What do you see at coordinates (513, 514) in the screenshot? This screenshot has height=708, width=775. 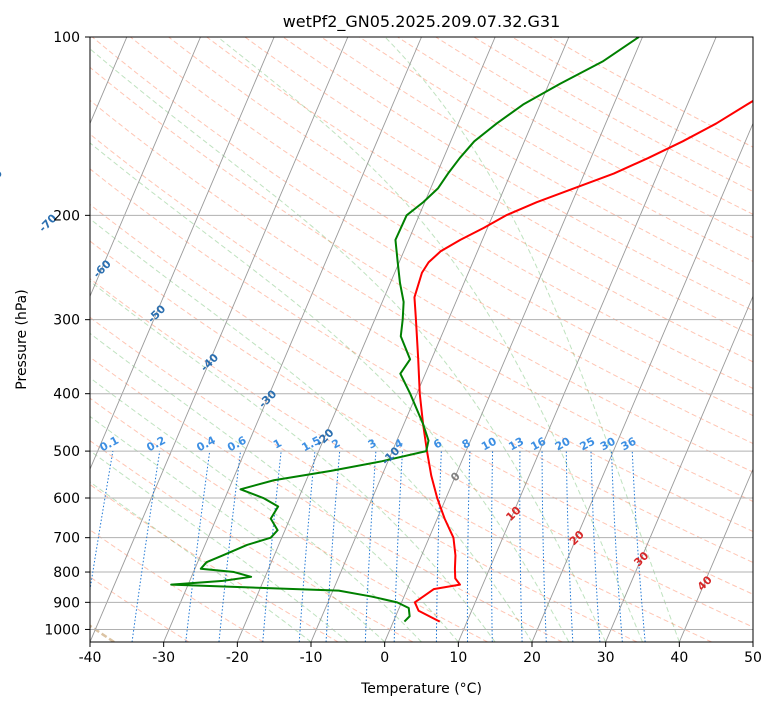 I see `isotherm-label: 10` at bounding box center [513, 514].